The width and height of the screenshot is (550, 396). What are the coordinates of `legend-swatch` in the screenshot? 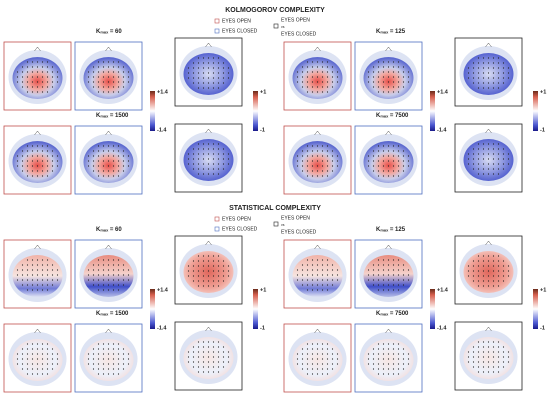 It's located at (217, 21).